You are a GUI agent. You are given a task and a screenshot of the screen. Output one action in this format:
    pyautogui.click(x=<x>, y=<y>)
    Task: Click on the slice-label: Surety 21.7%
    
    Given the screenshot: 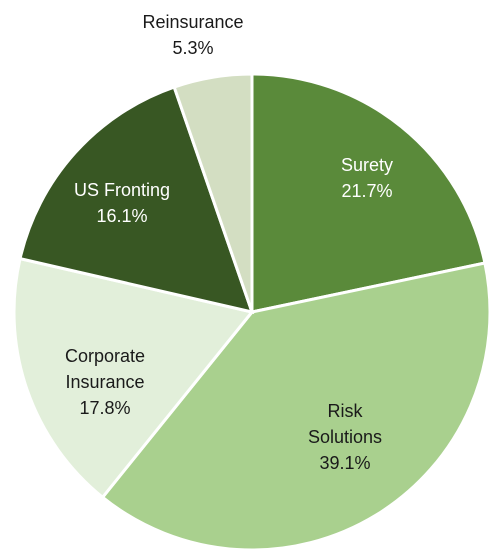 What is the action you would take?
    pyautogui.click(x=367, y=178)
    